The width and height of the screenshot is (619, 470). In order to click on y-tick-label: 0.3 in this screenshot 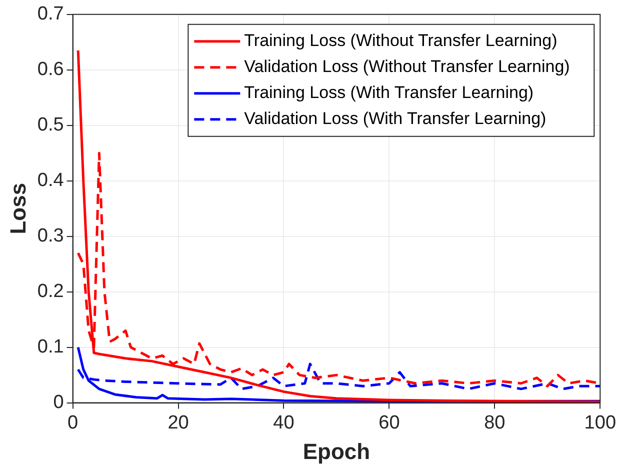, I will do `click(50, 236)`.